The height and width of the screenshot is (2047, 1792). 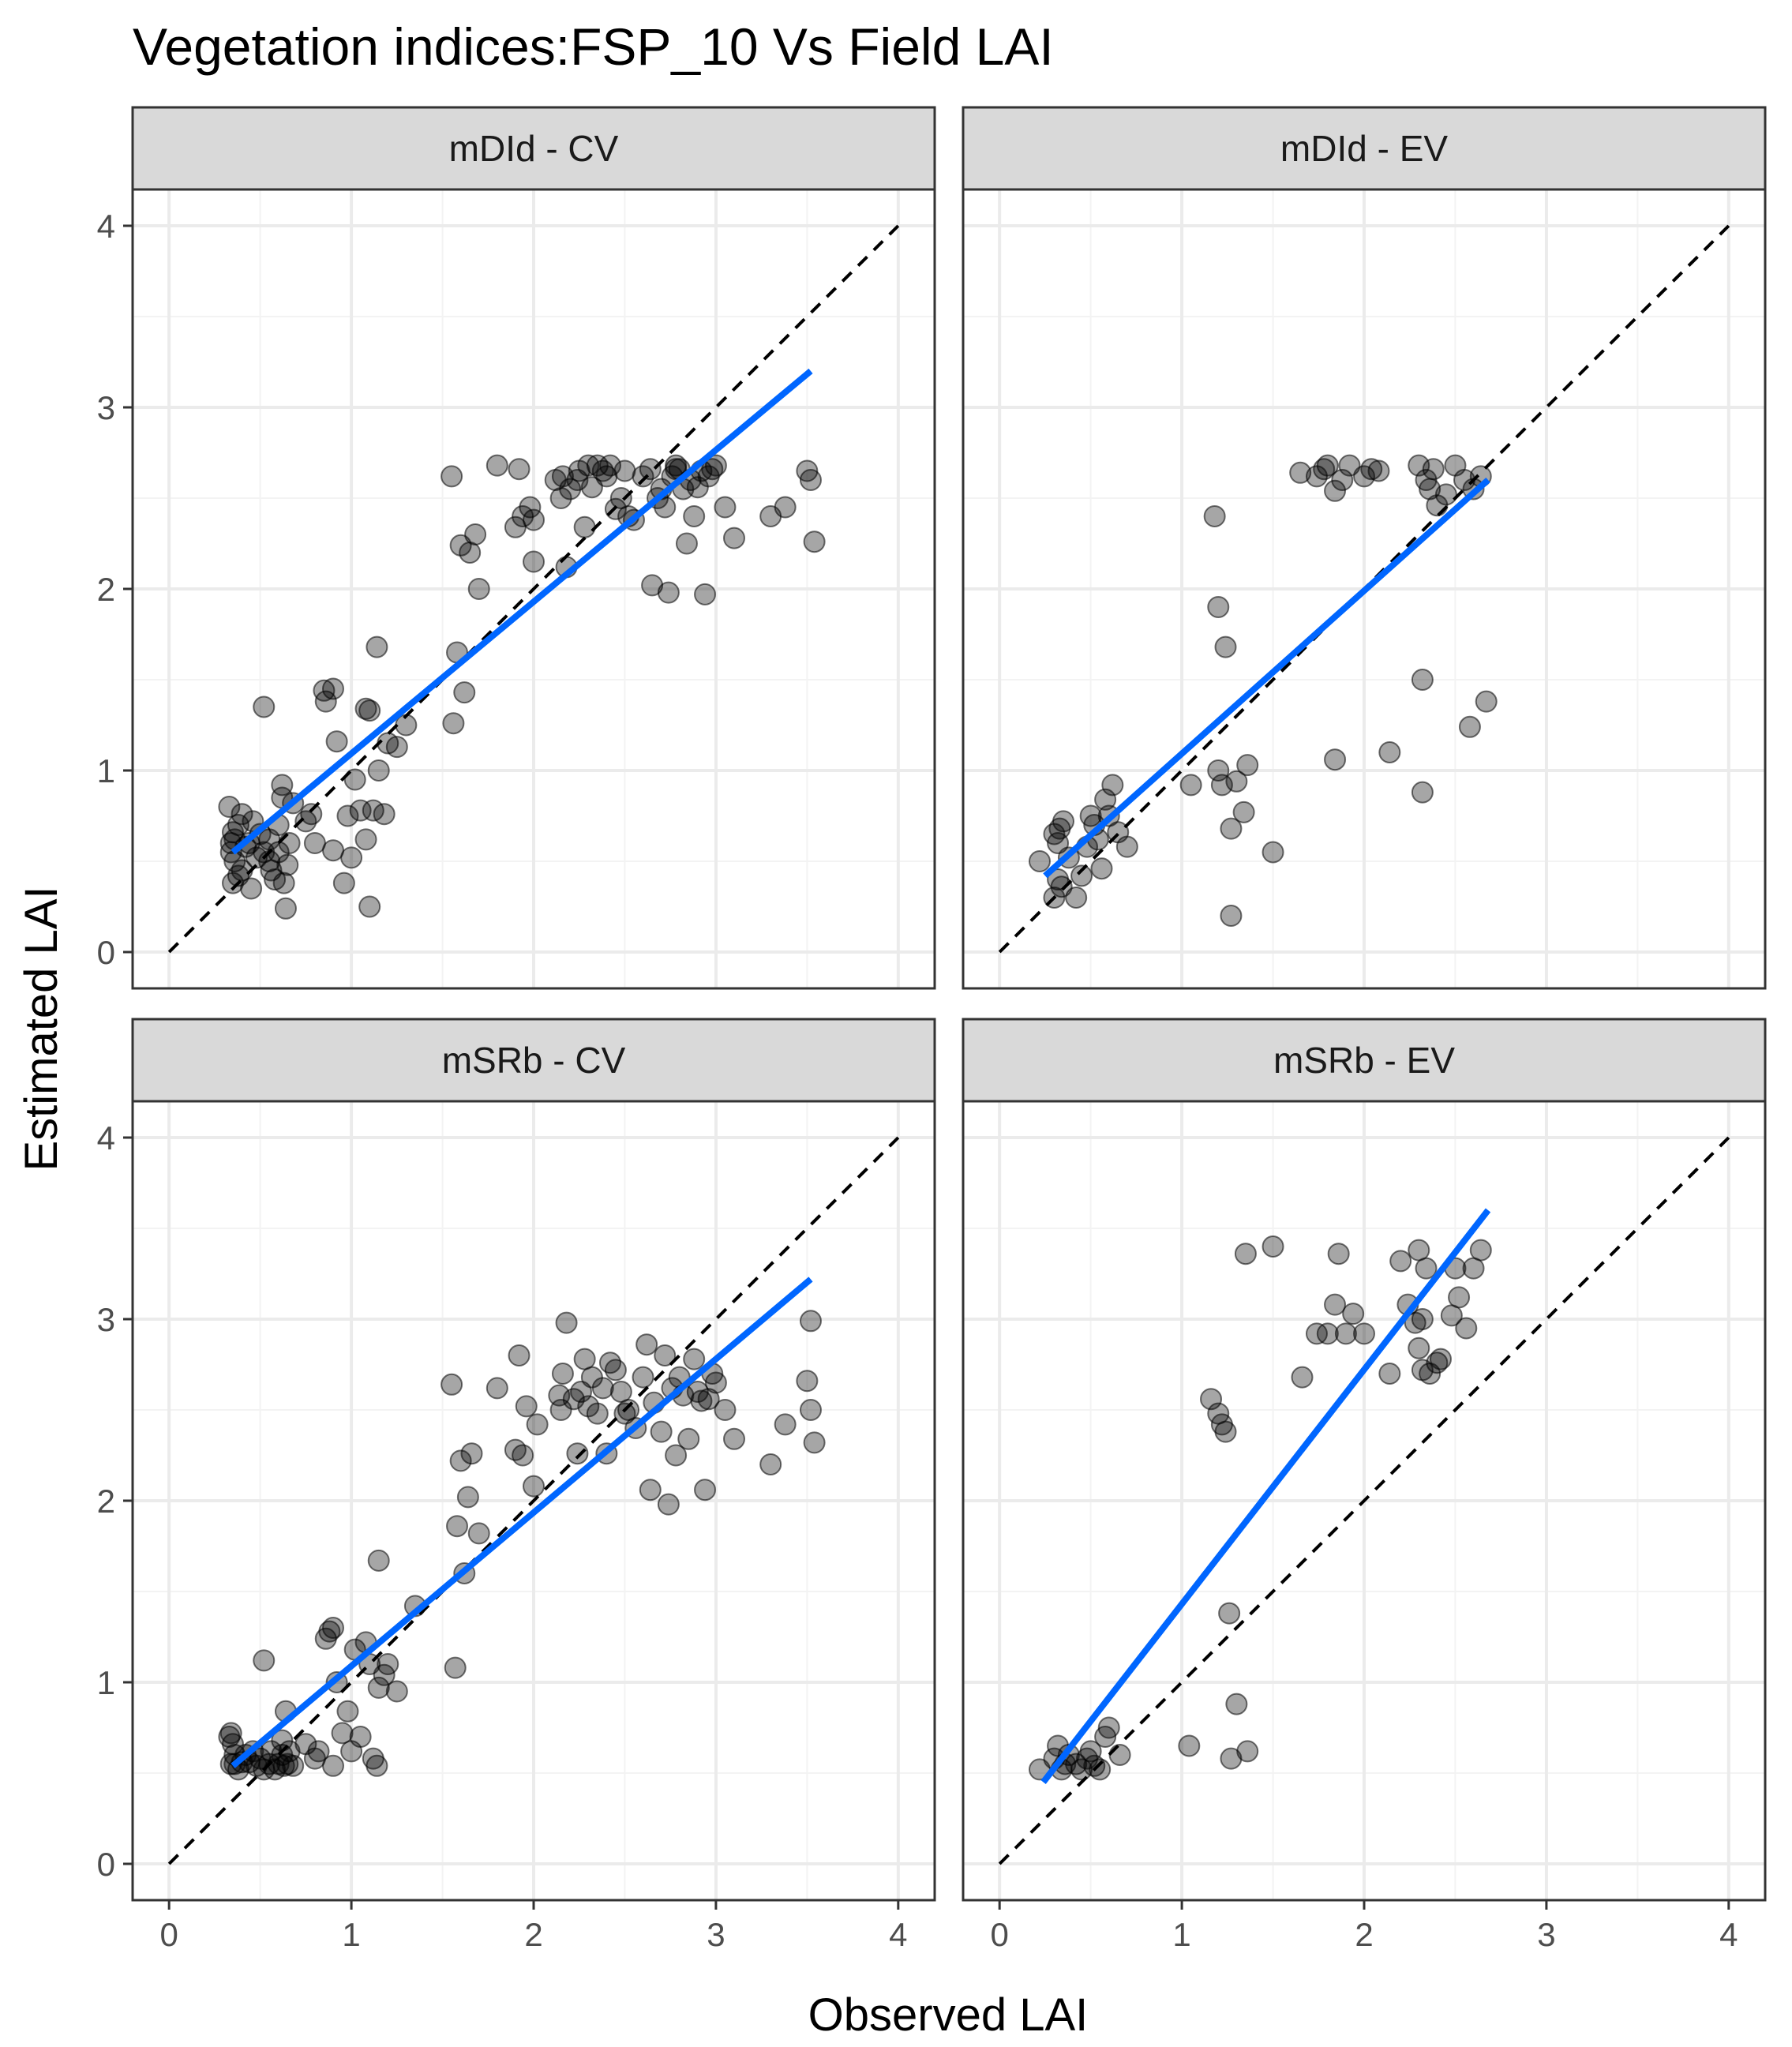 What do you see at coordinates (106, 1138) in the screenshot?
I see `y-tick-label: 4` at bounding box center [106, 1138].